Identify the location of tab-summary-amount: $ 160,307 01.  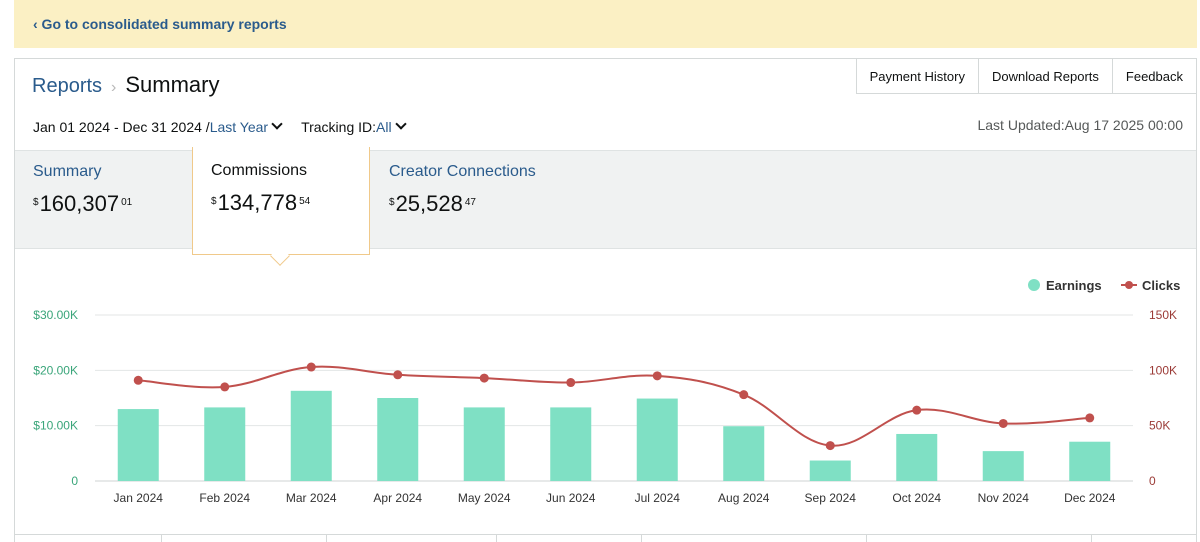
(112, 204).